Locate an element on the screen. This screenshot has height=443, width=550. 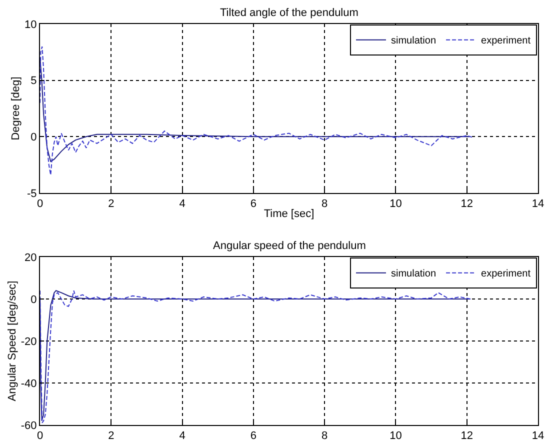
y-tick-label: 10 is located at coordinates (30, 24).